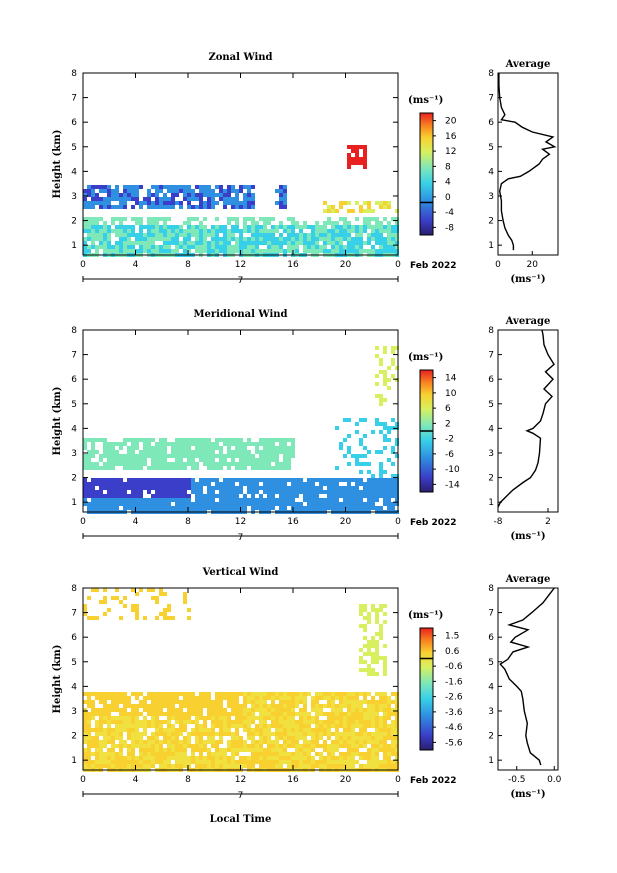  What do you see at coordinates (452, 652) in the screenshot?
I see `colorbar-tick-label: 0.6` at bounding box center [452, 652].